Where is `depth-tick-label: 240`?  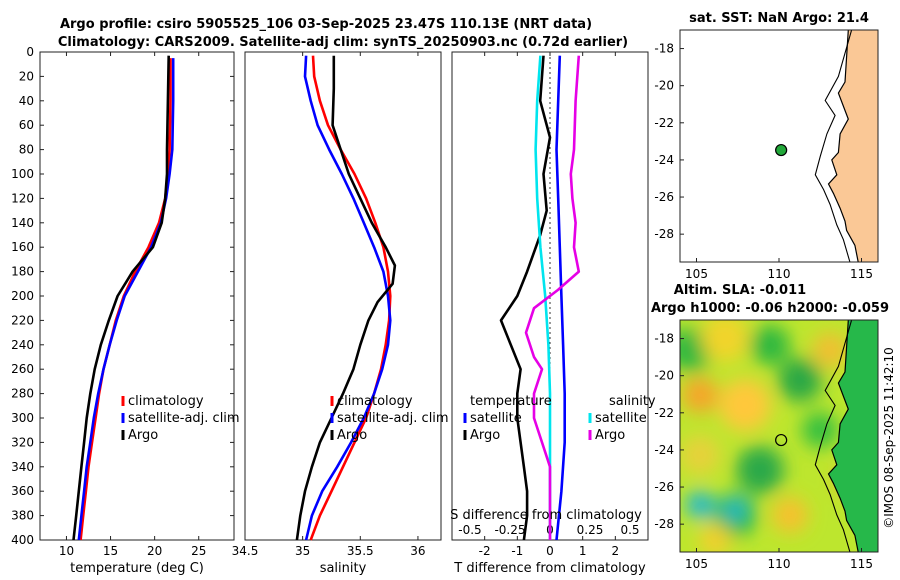
depth-tick-label: 240 is located at coordinates (22, 345).